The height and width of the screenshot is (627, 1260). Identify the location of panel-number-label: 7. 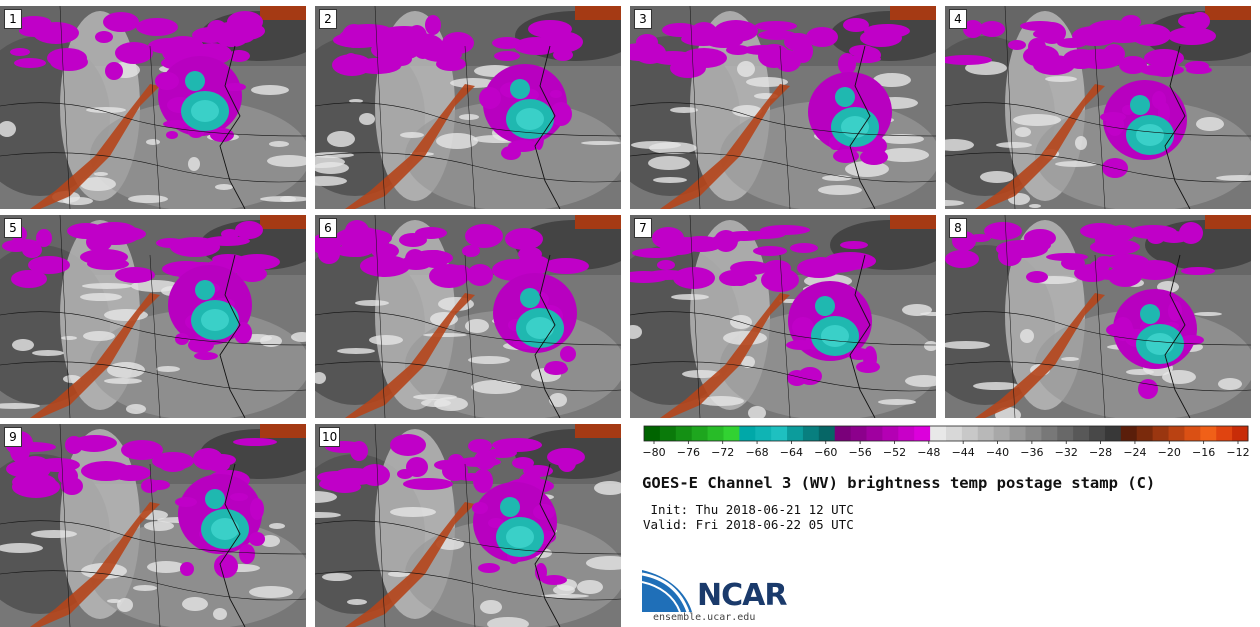
(643, 228).